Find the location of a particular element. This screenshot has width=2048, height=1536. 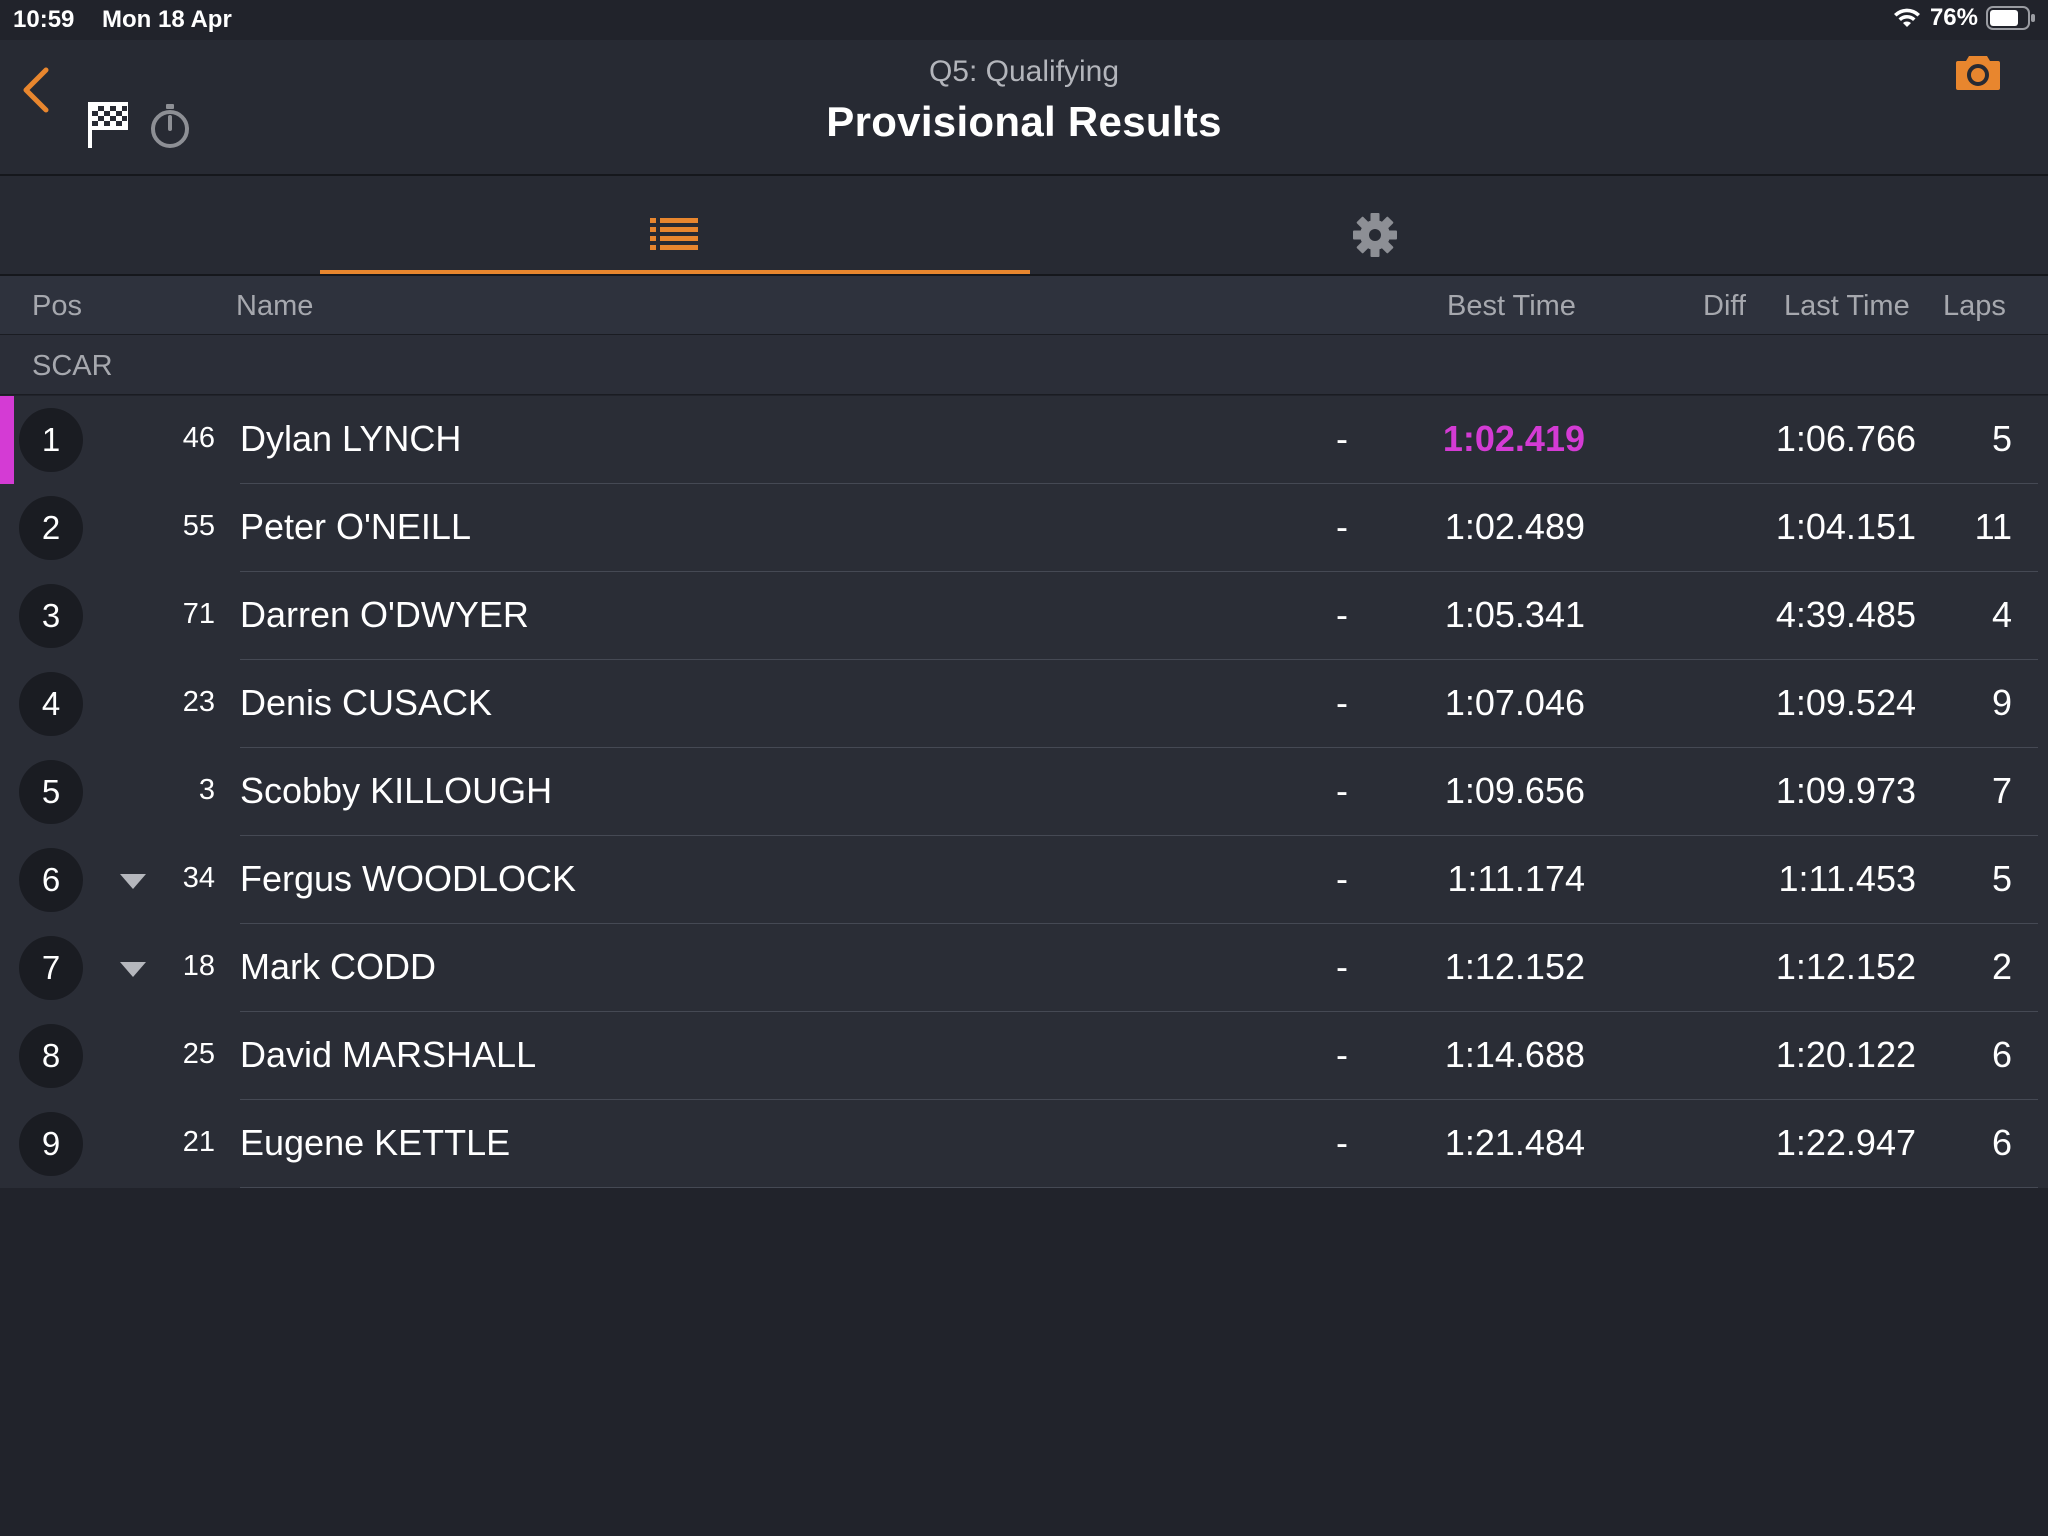

best-time: 1:02.419 is located at coordinates (1513, 438).